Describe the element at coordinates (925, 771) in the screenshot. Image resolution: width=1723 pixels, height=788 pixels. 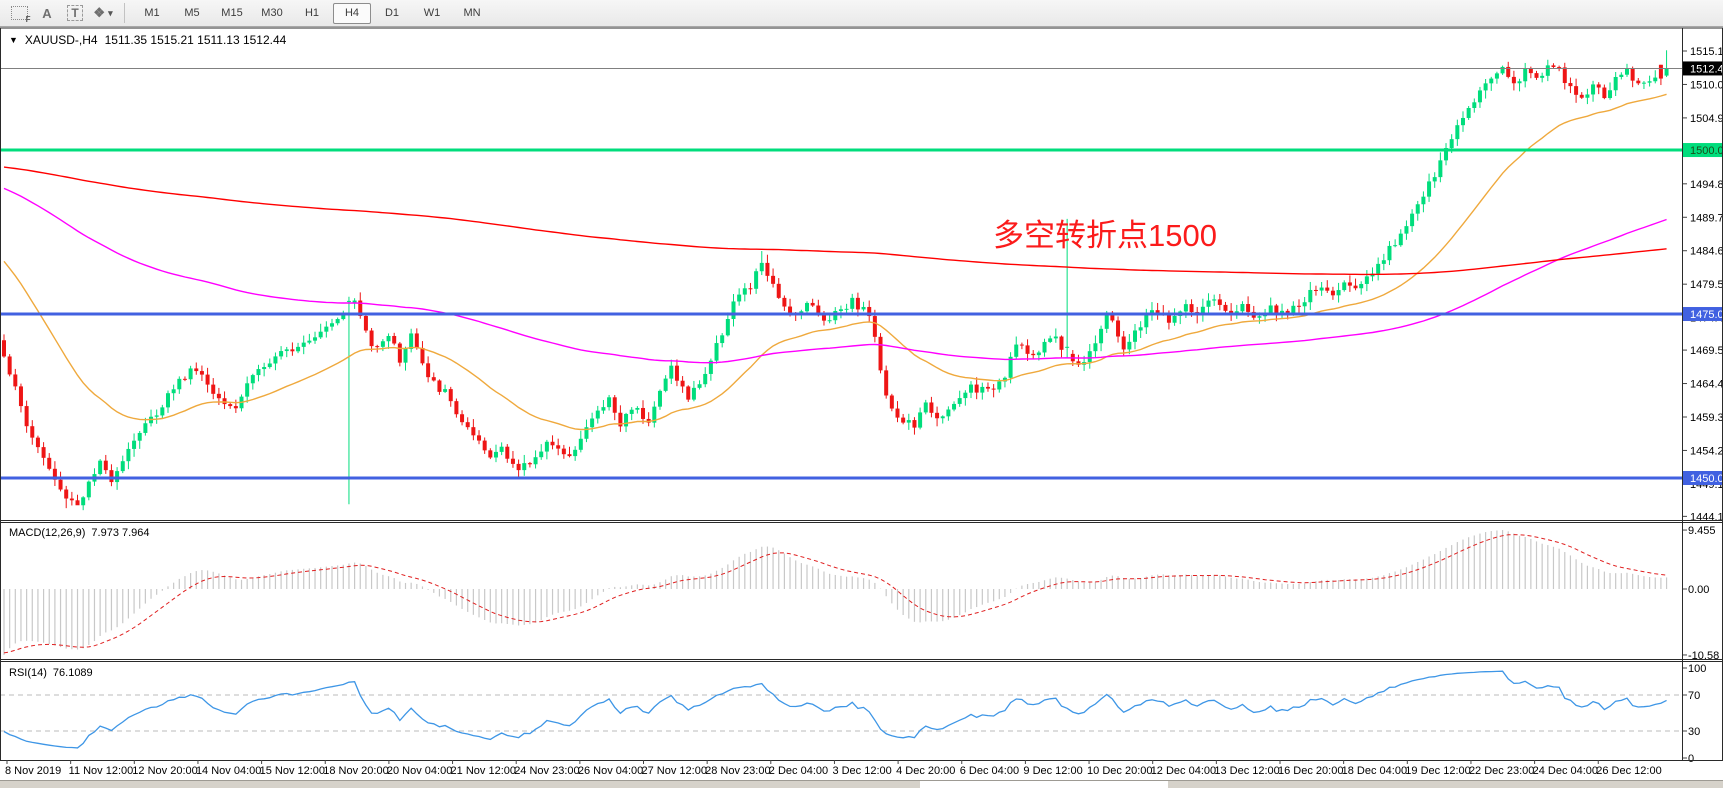
I see `time-axis-label: 4 Dec 20:00` at that location.